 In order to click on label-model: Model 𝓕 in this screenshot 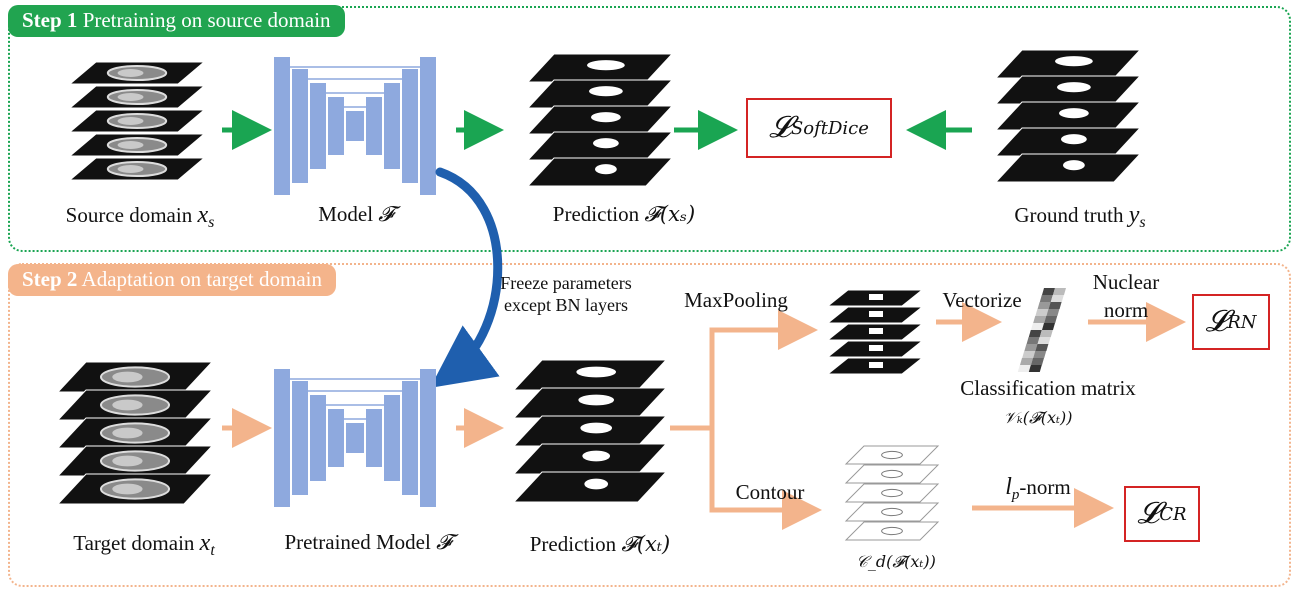, I will do `click(356, 214)`.